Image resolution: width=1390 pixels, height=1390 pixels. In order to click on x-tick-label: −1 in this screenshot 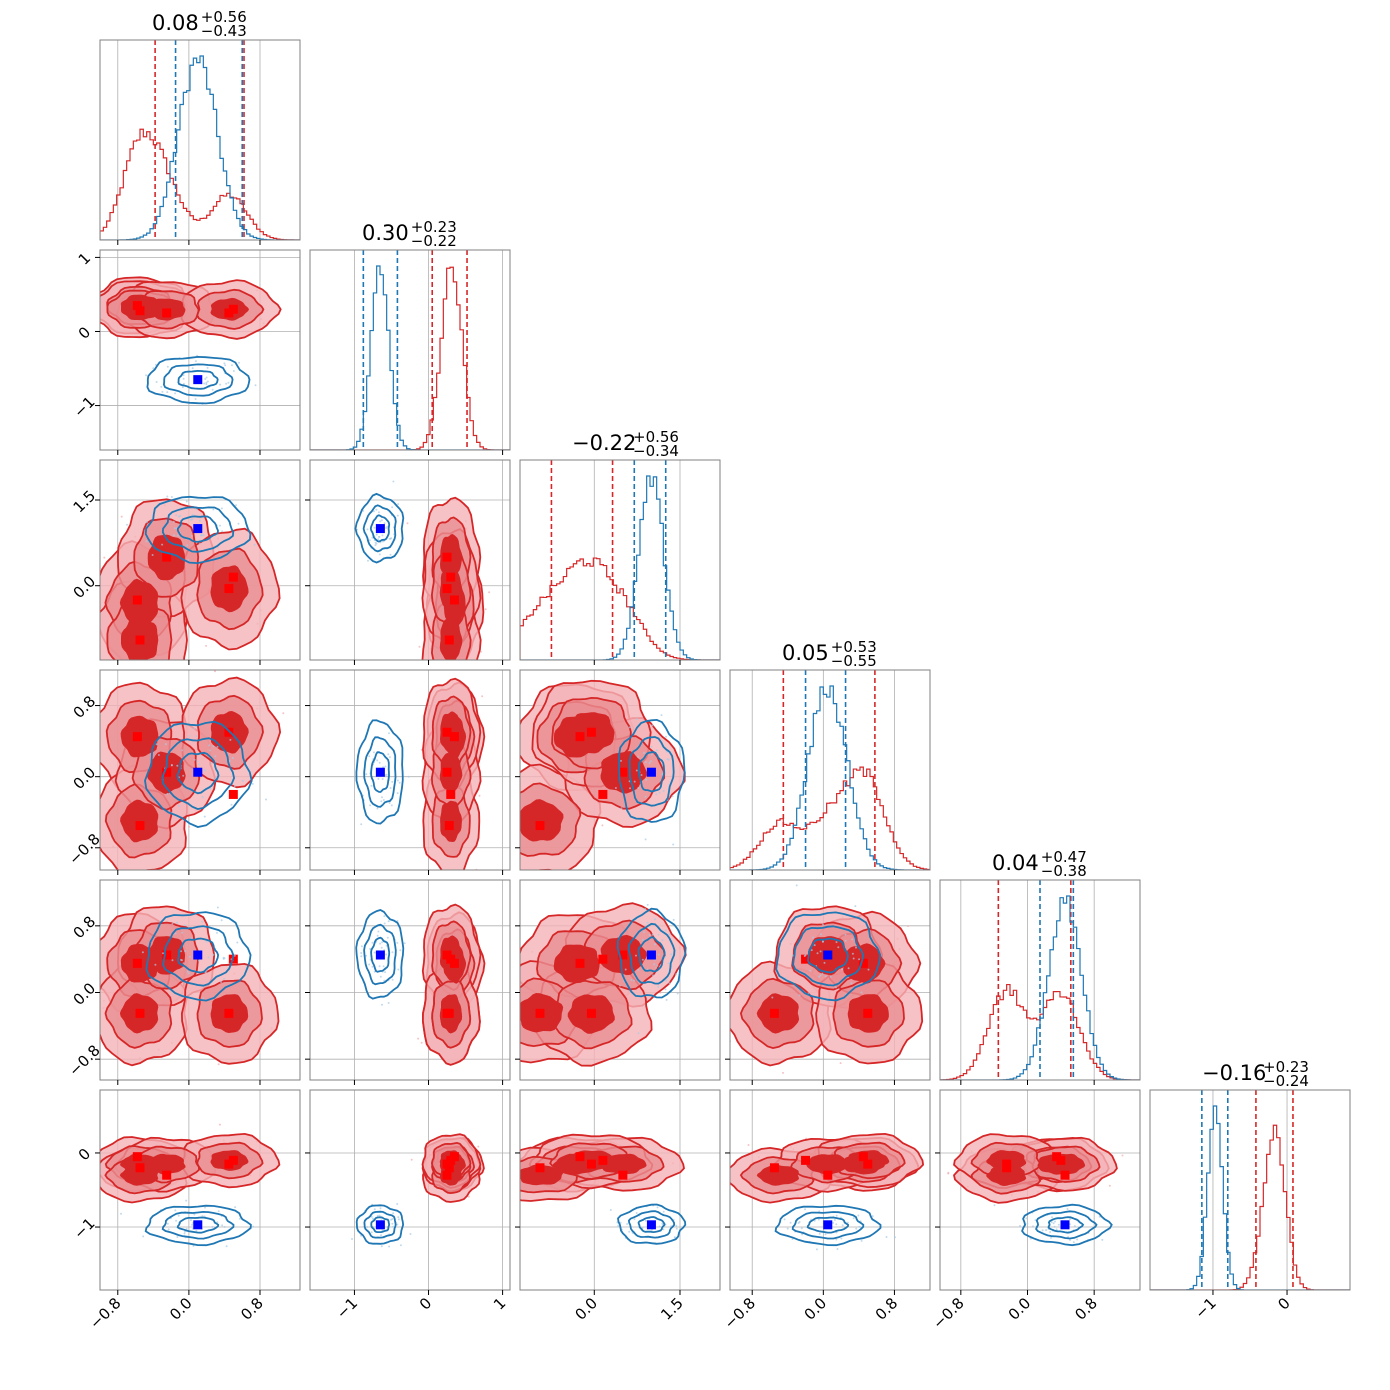, I will do `click(1205, 1308)`.